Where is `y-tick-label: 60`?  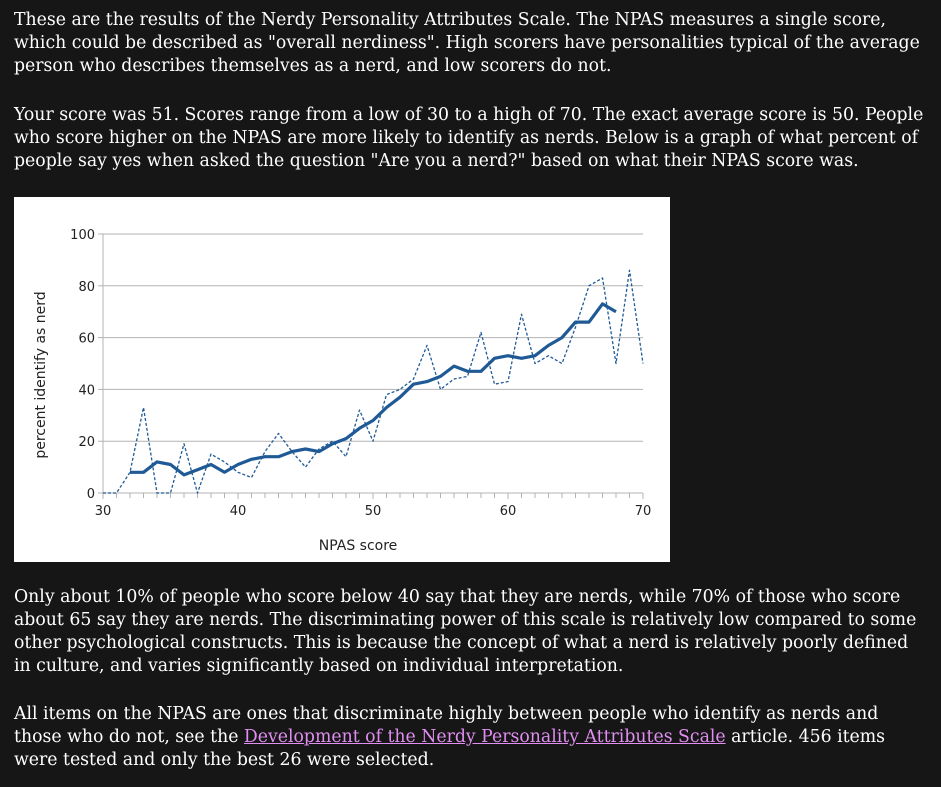 y-tick-label: 60 is located at coordinates (86, 339).